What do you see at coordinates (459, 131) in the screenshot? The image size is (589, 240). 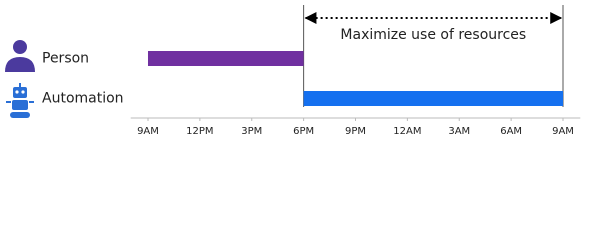 I see `x-tick-label: 3AM` at bounding box center [459, 131].